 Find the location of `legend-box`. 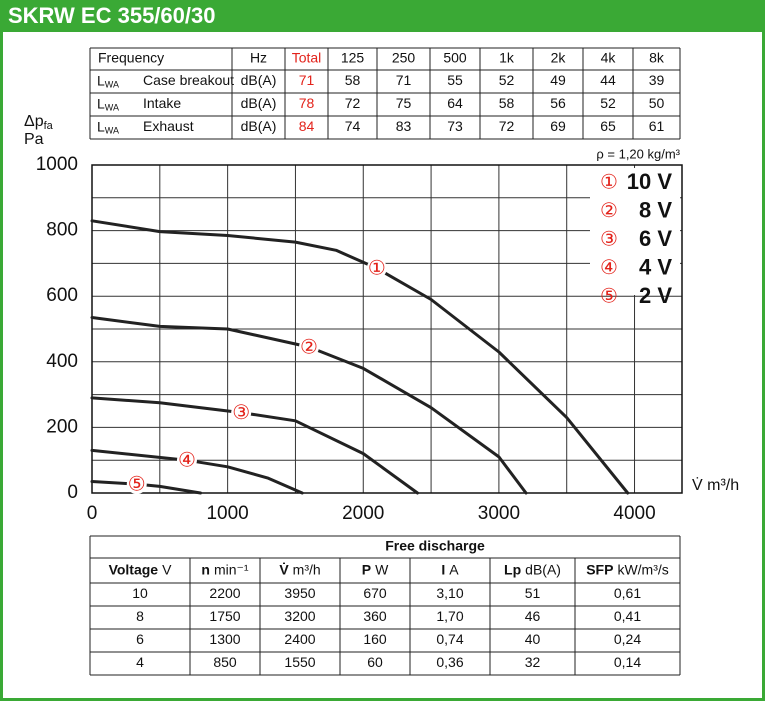

legend-box is located at coordinates (635, 231).